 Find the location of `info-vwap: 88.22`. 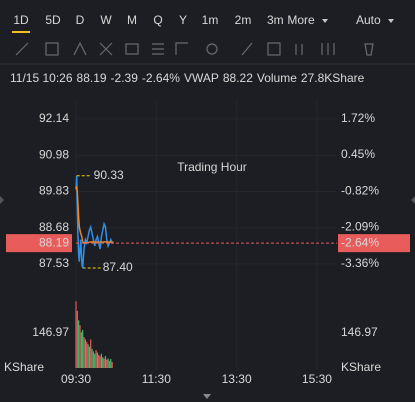

info-vwap: 88.22 is located at coordinates (238, 78).